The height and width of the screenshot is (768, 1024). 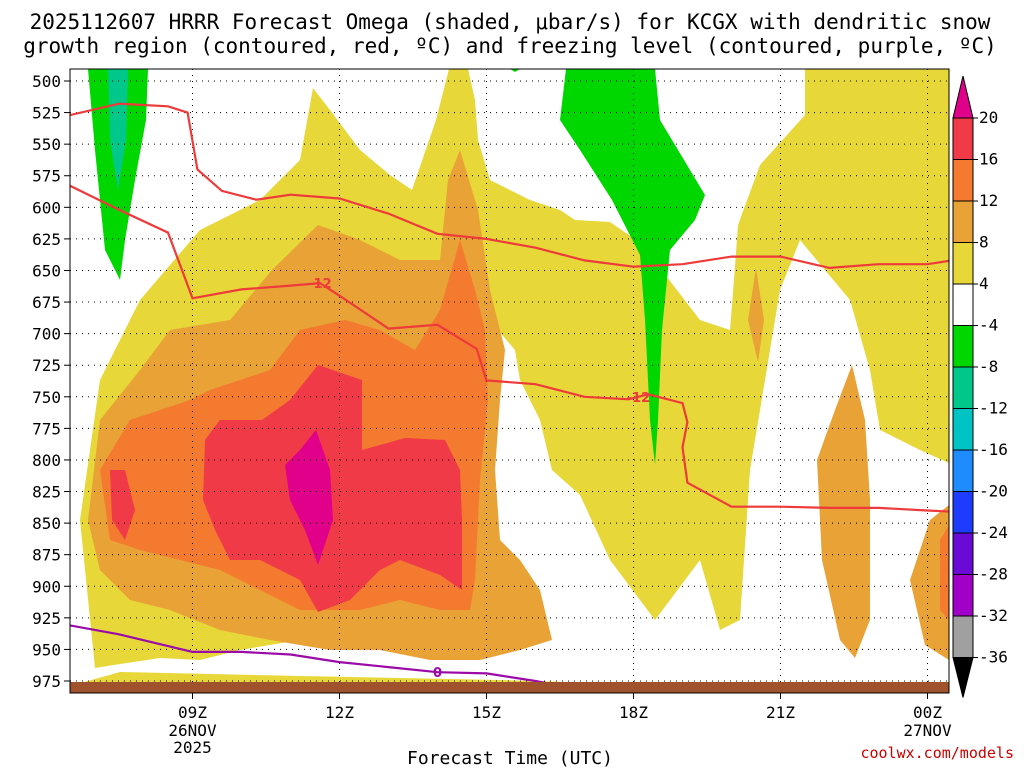 I want to click on y-tick-label: 975, so click(x=46, y=681).